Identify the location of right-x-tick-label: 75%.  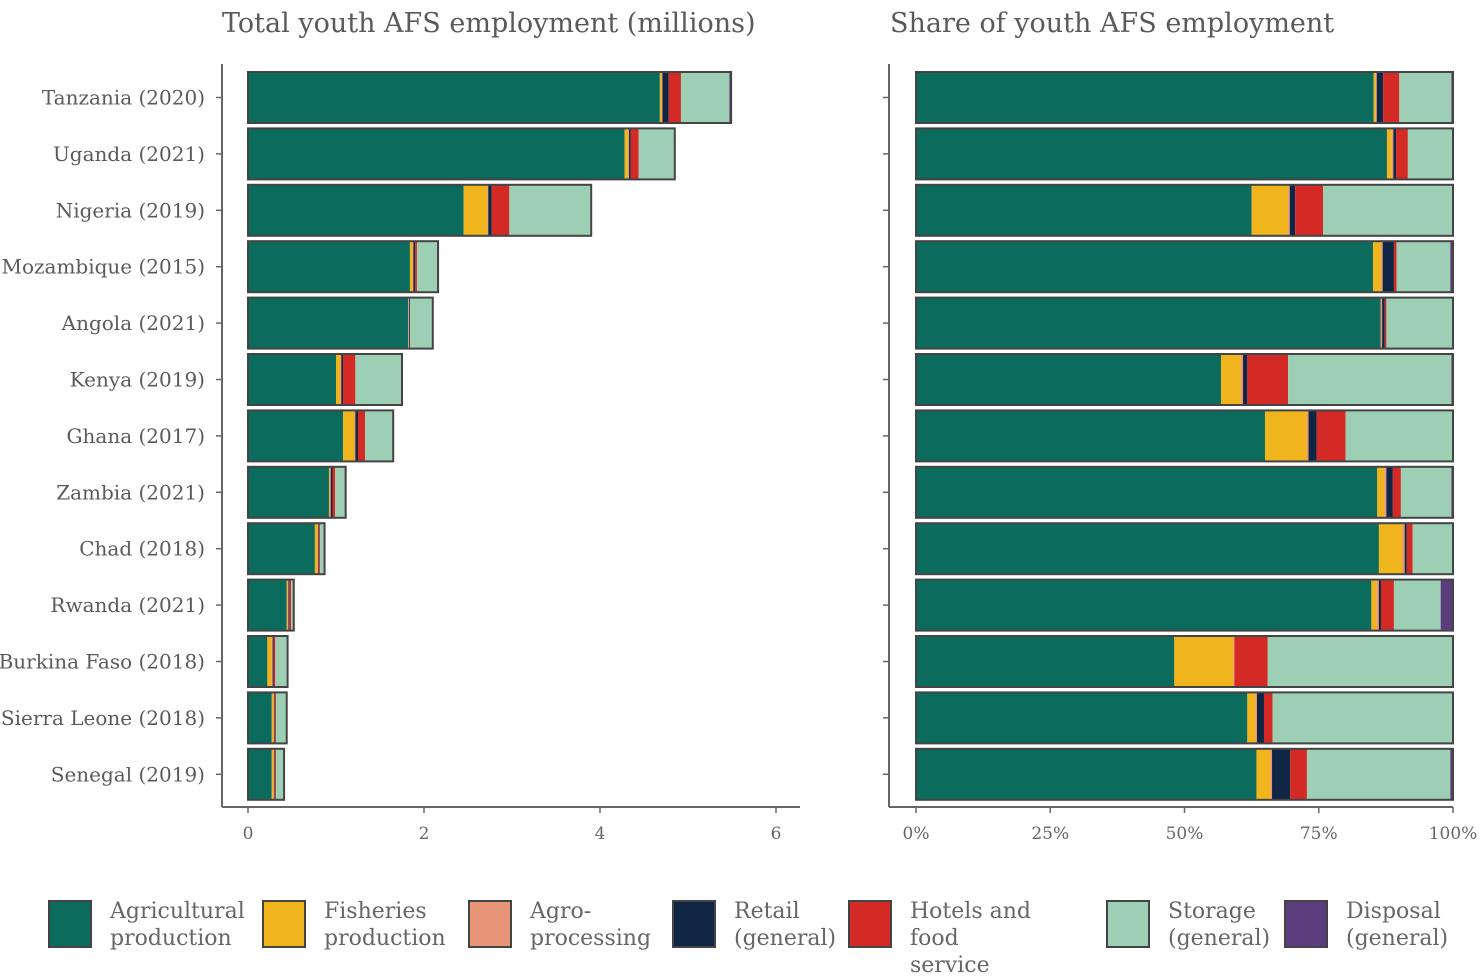
(1319, 834).